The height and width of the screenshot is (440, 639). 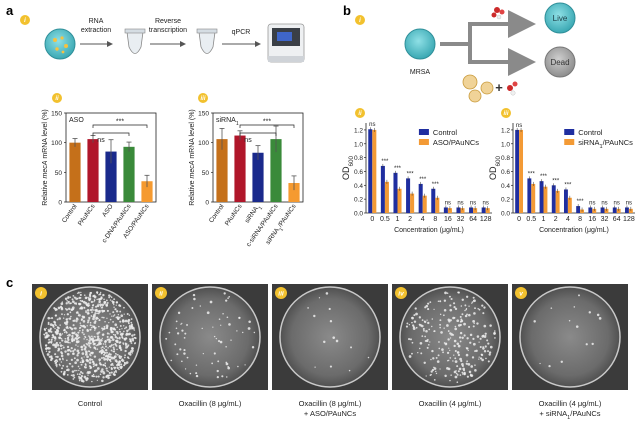 What do you see at coordinates (423, 132) in the screenshot?
I see `legend-swatch` at bounding box center [423, 132].